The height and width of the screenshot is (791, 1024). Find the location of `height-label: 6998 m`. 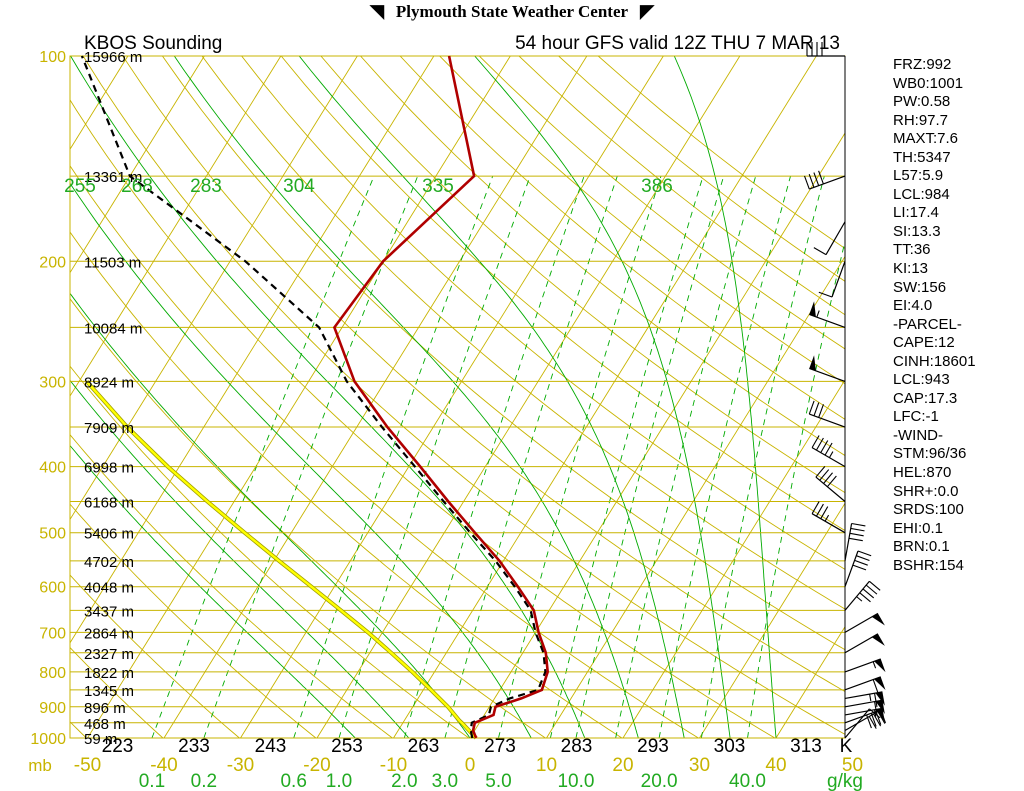

height-label: 6998 m is located at coordinates (109, 468).